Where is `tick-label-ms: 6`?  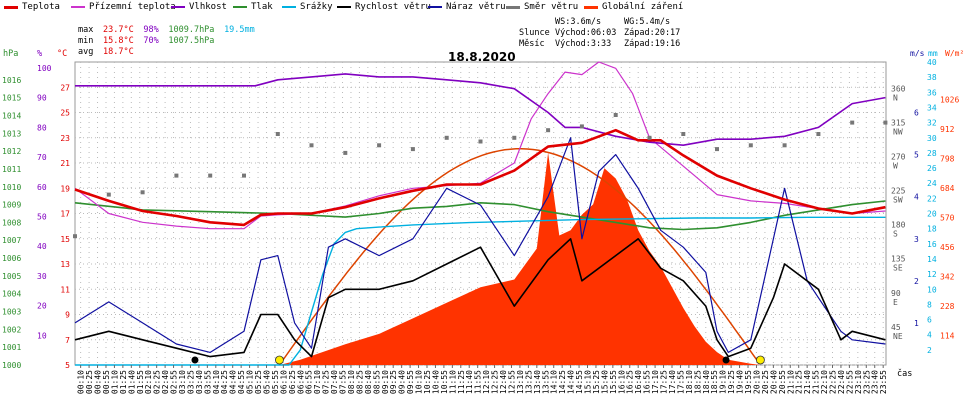
tick-label-ms: 6 is located at coordinates (916, 113).